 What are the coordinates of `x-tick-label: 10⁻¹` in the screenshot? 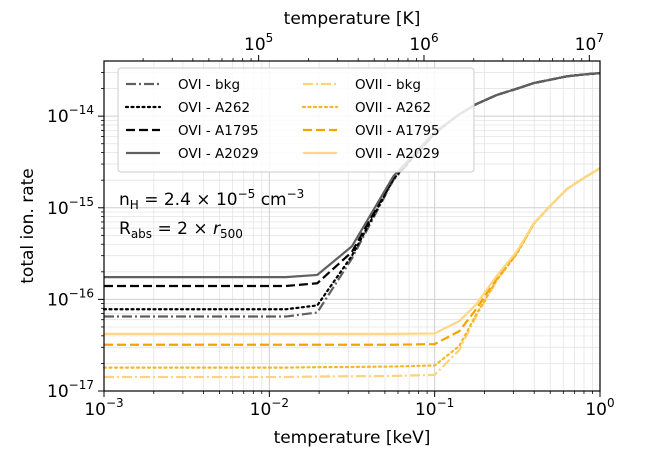 It's located at (434, 408).